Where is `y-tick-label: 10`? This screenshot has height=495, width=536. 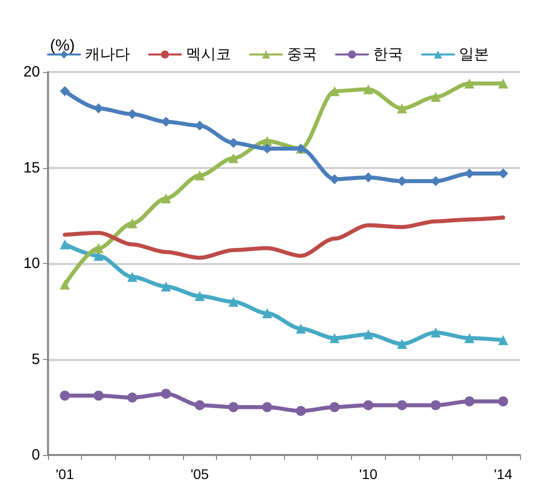 y-tick-label: 10 is located at coordinates (31, 263).